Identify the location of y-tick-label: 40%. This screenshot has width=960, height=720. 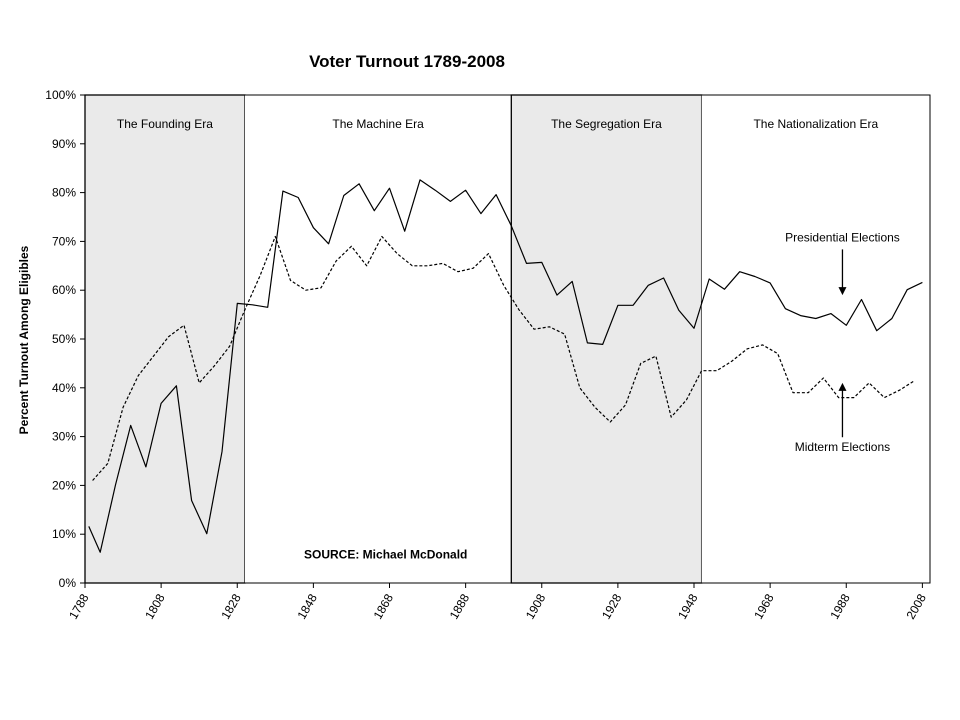
(64, 388).